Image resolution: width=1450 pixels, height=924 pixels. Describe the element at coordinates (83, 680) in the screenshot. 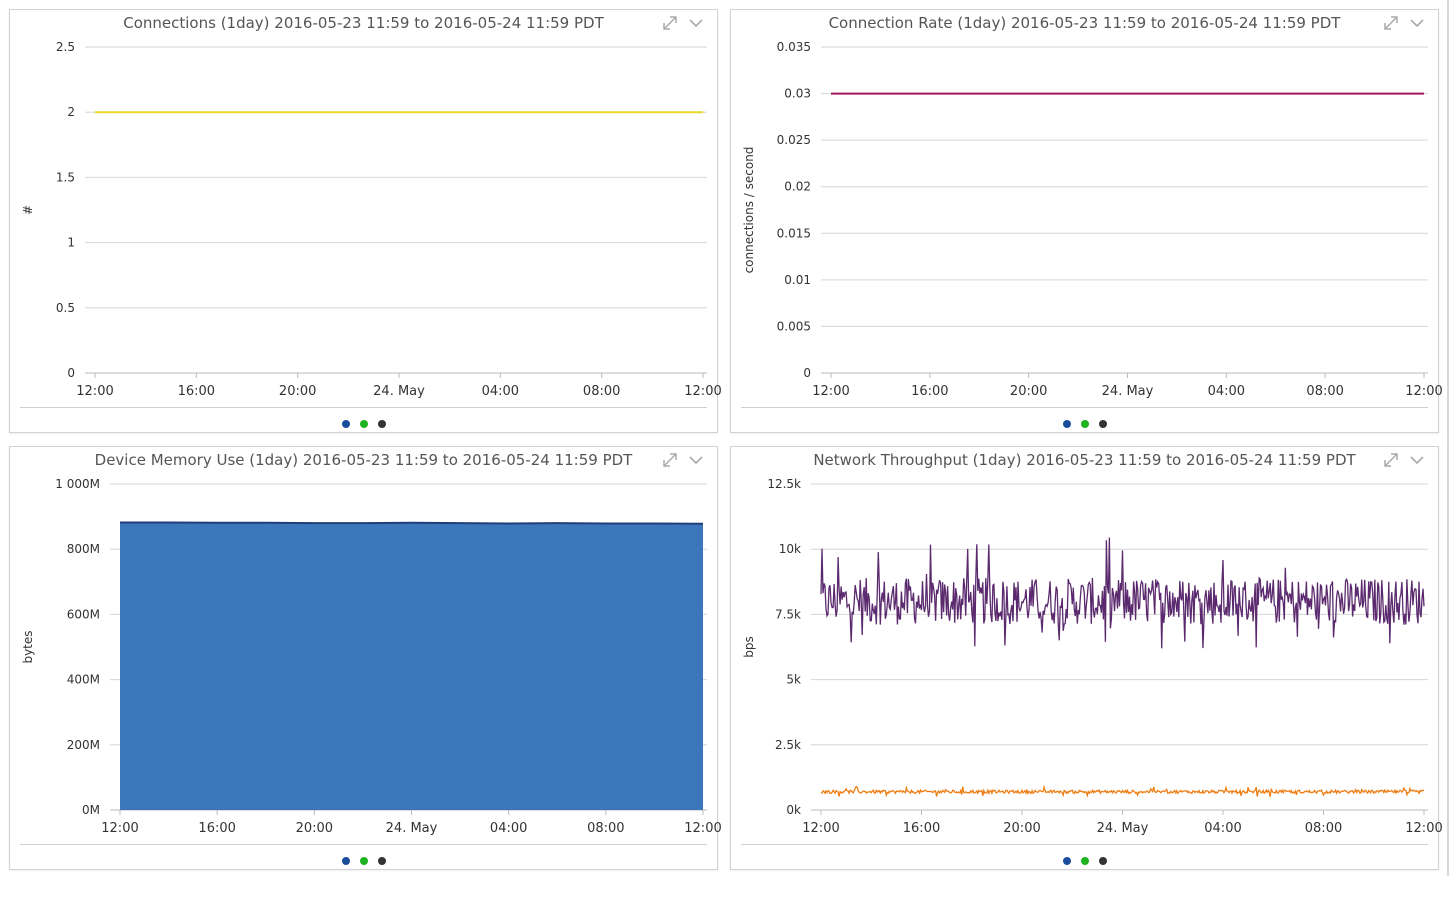

I see `y-tick-label: 400M` at that location.